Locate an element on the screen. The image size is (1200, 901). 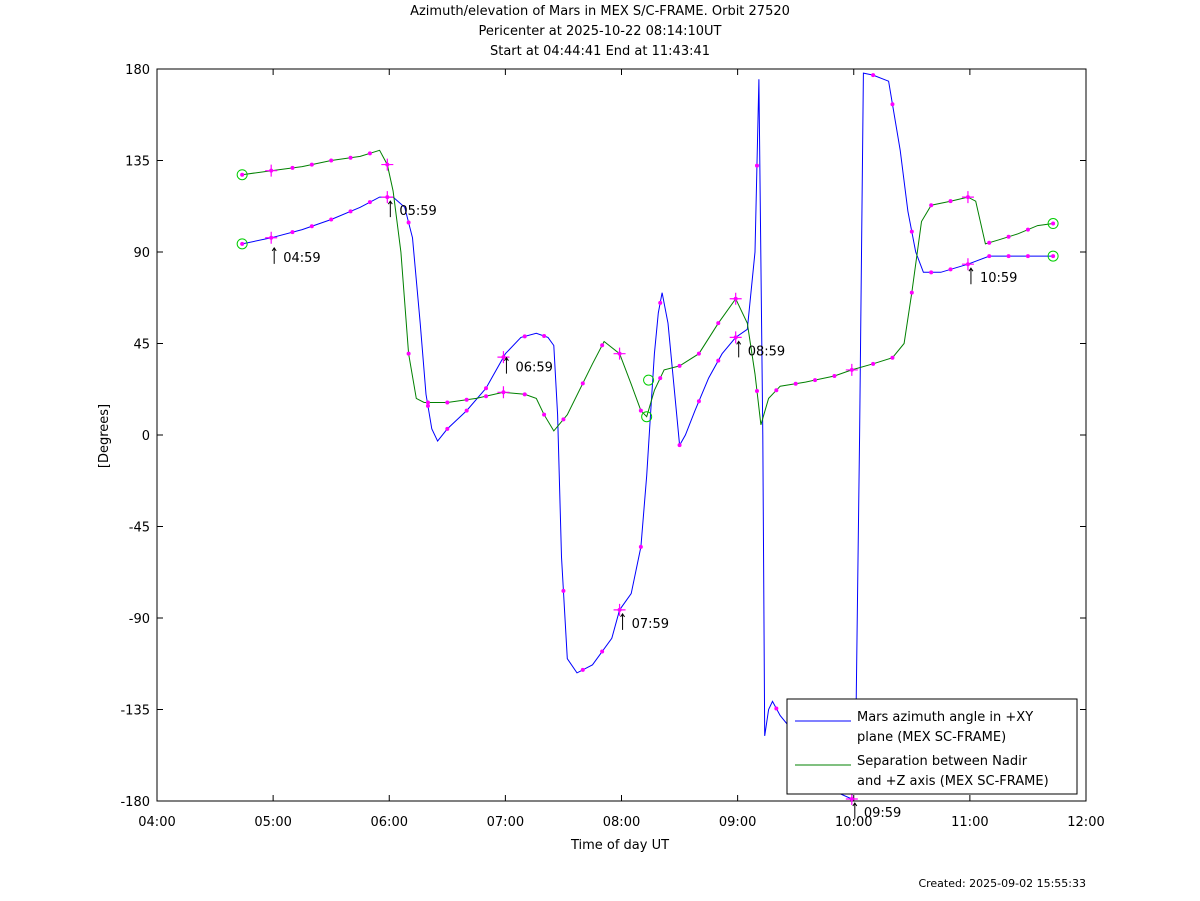
legend-separation-line1: Separation between Nadir is located at coordinates (942, 761).